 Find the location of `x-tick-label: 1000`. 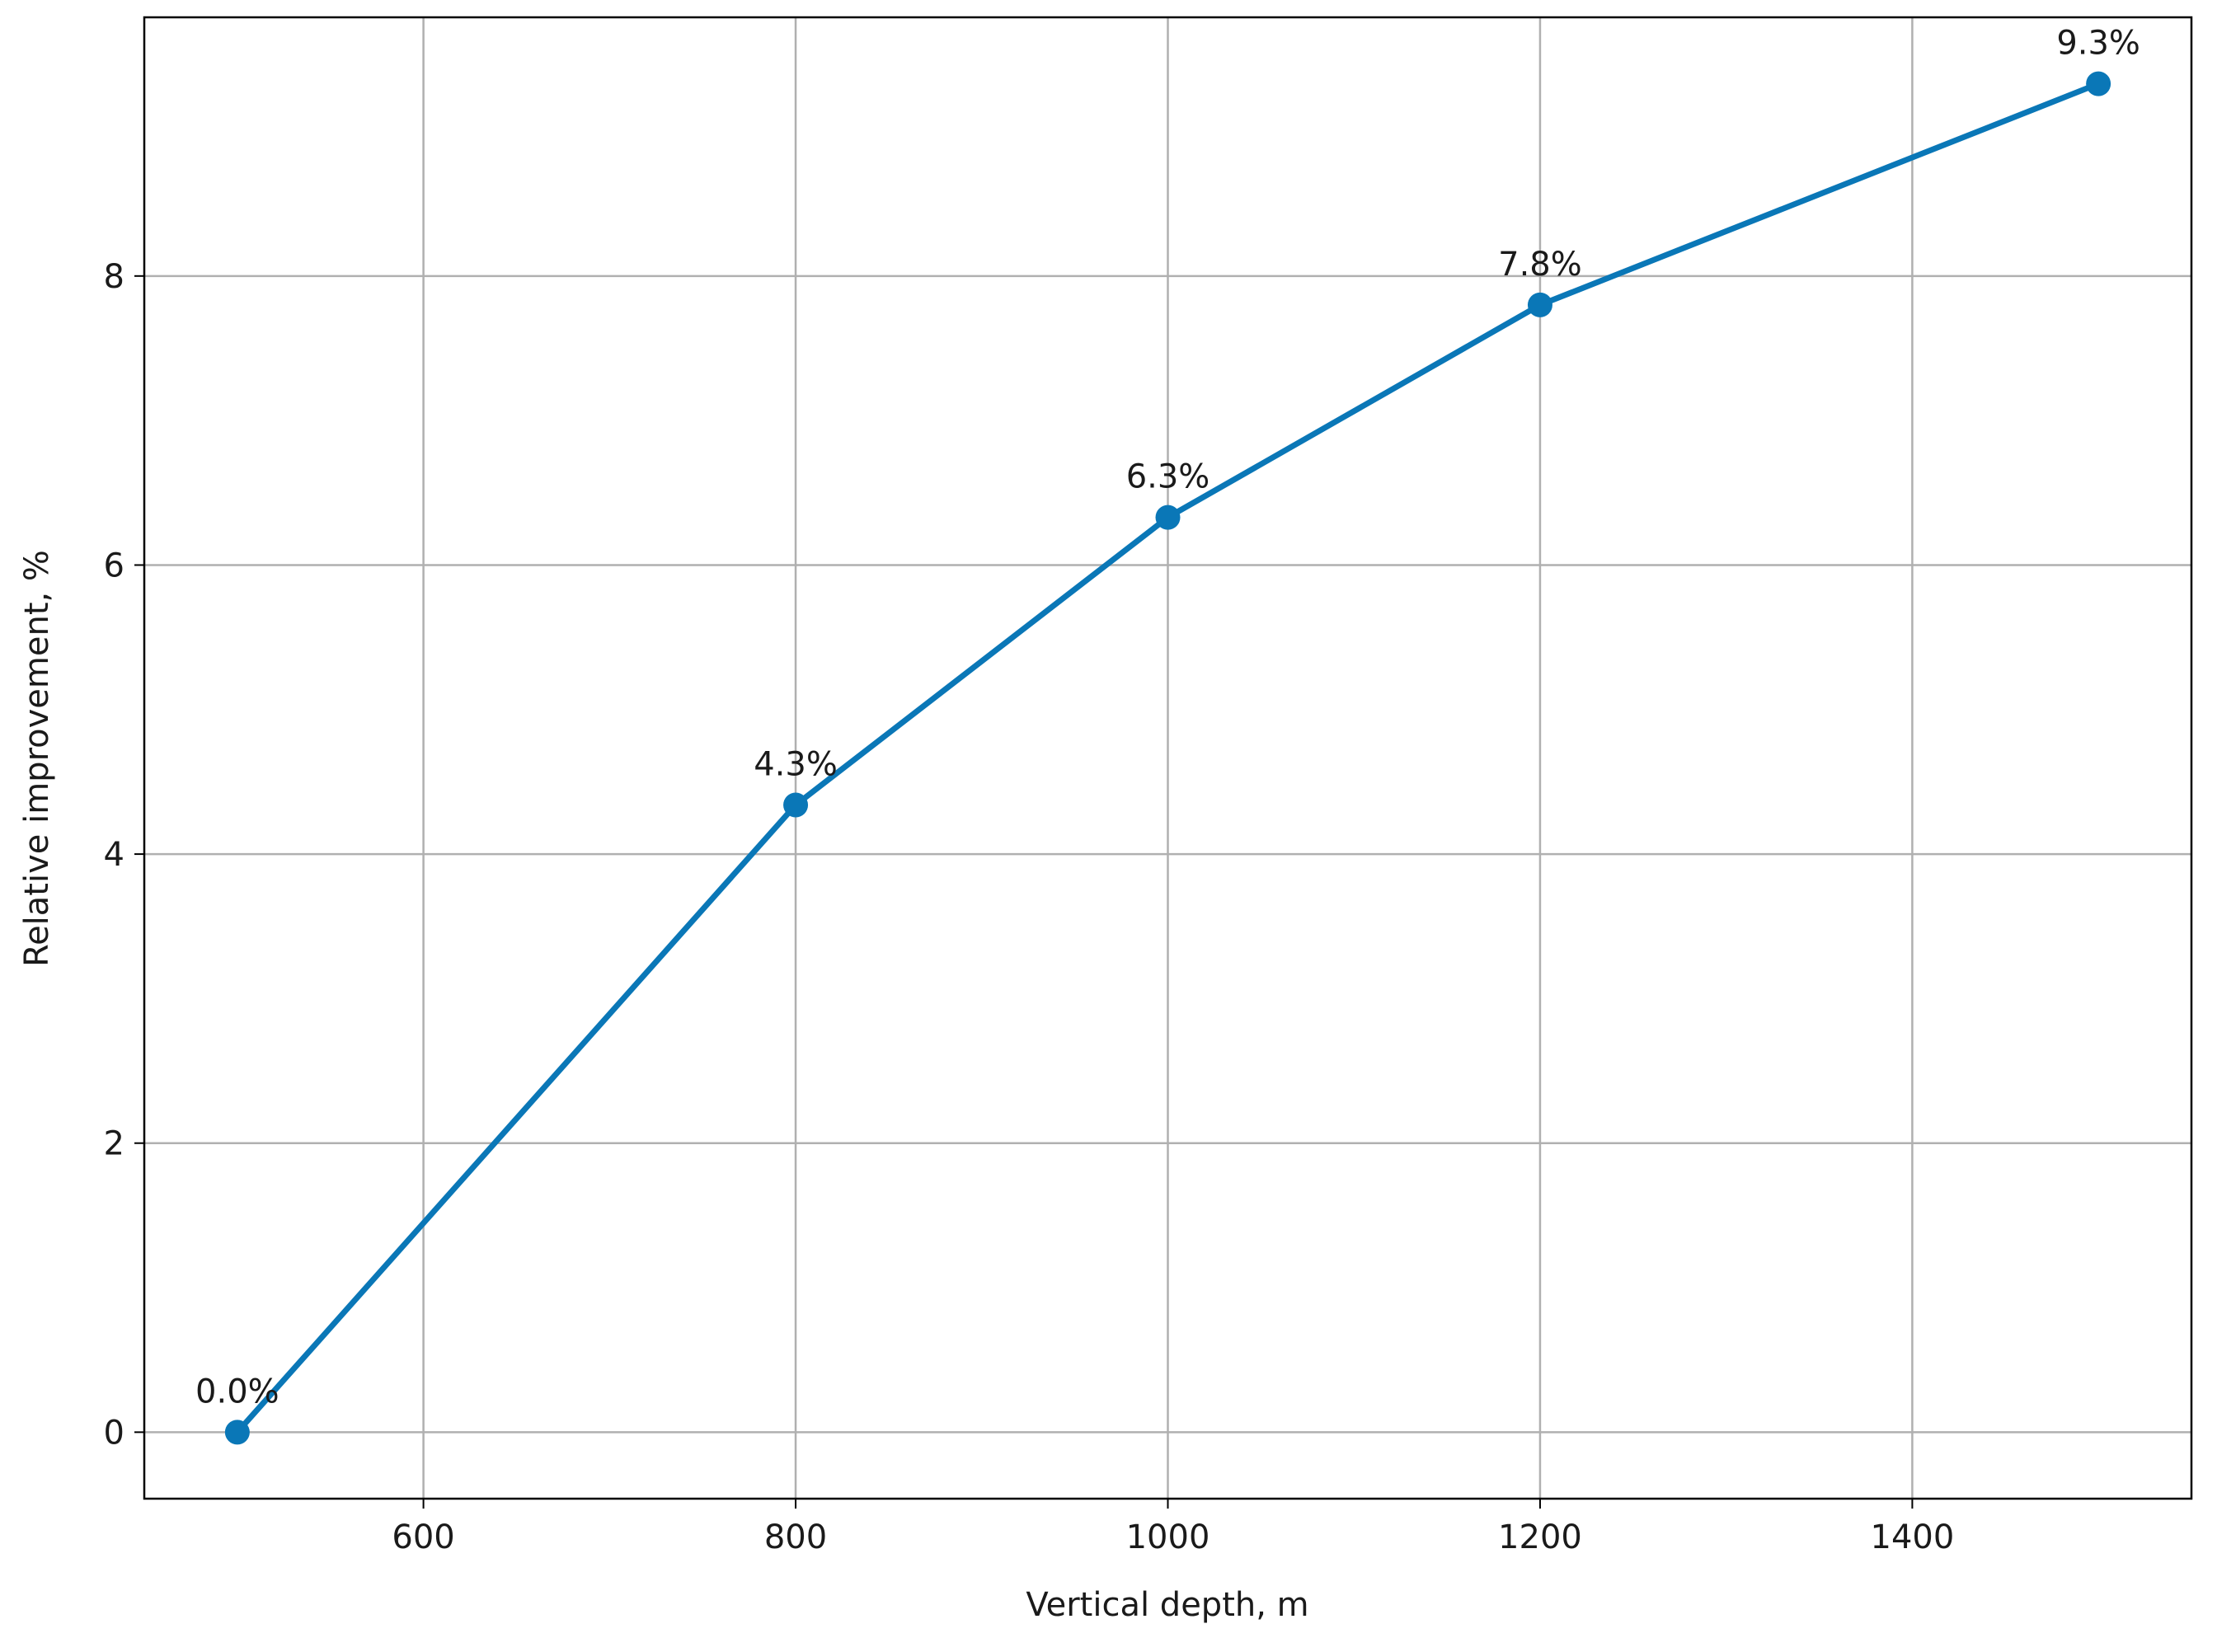

x-tick-label: 1000 is located at coordinates (1168, 1537).